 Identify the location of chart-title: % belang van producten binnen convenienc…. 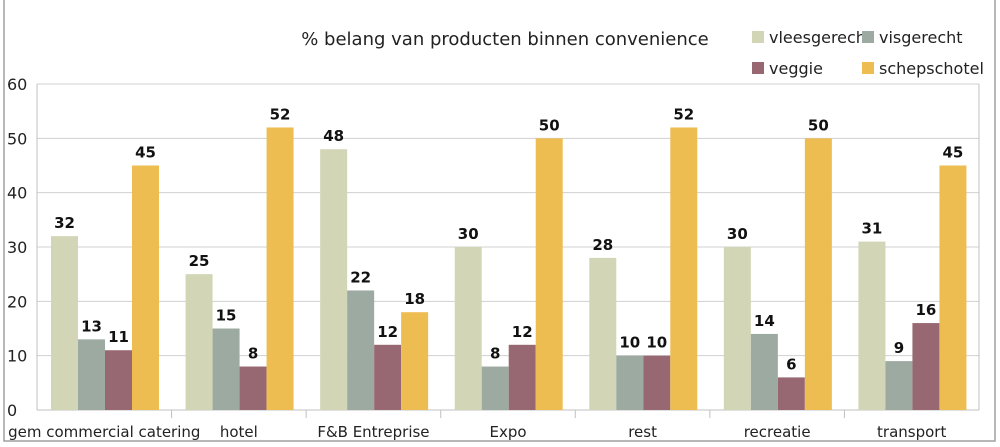
(505, 39).